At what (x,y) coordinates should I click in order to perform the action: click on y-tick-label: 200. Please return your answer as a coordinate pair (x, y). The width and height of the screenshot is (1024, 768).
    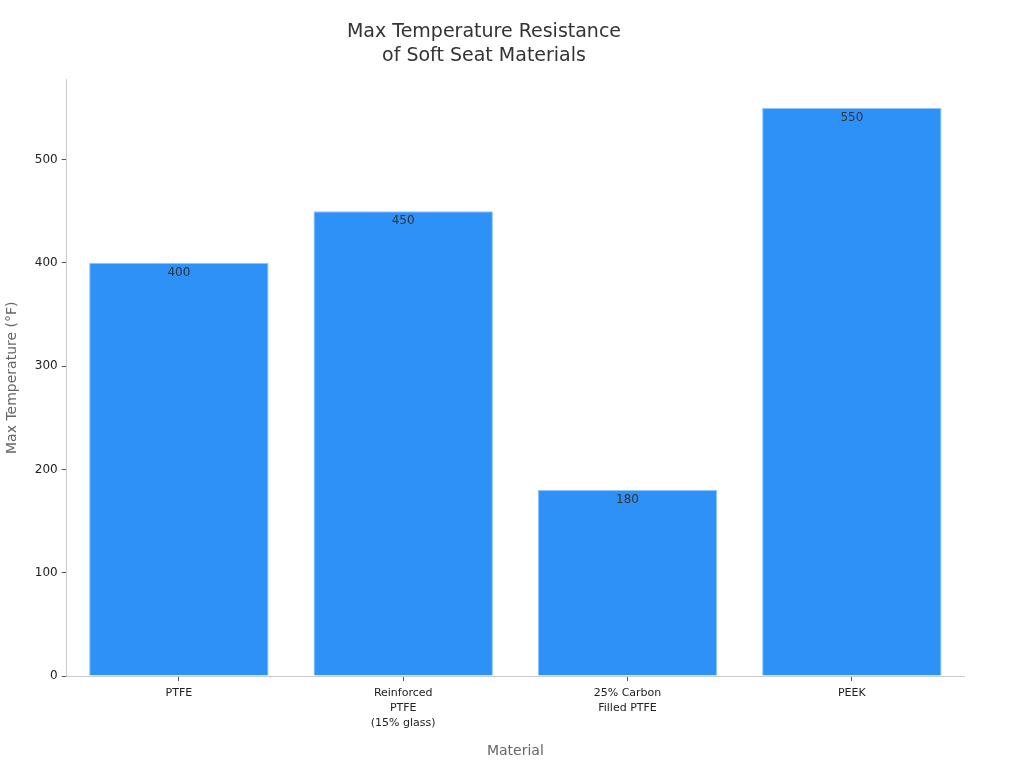
    Looking at the image, I should click on (46, 468).